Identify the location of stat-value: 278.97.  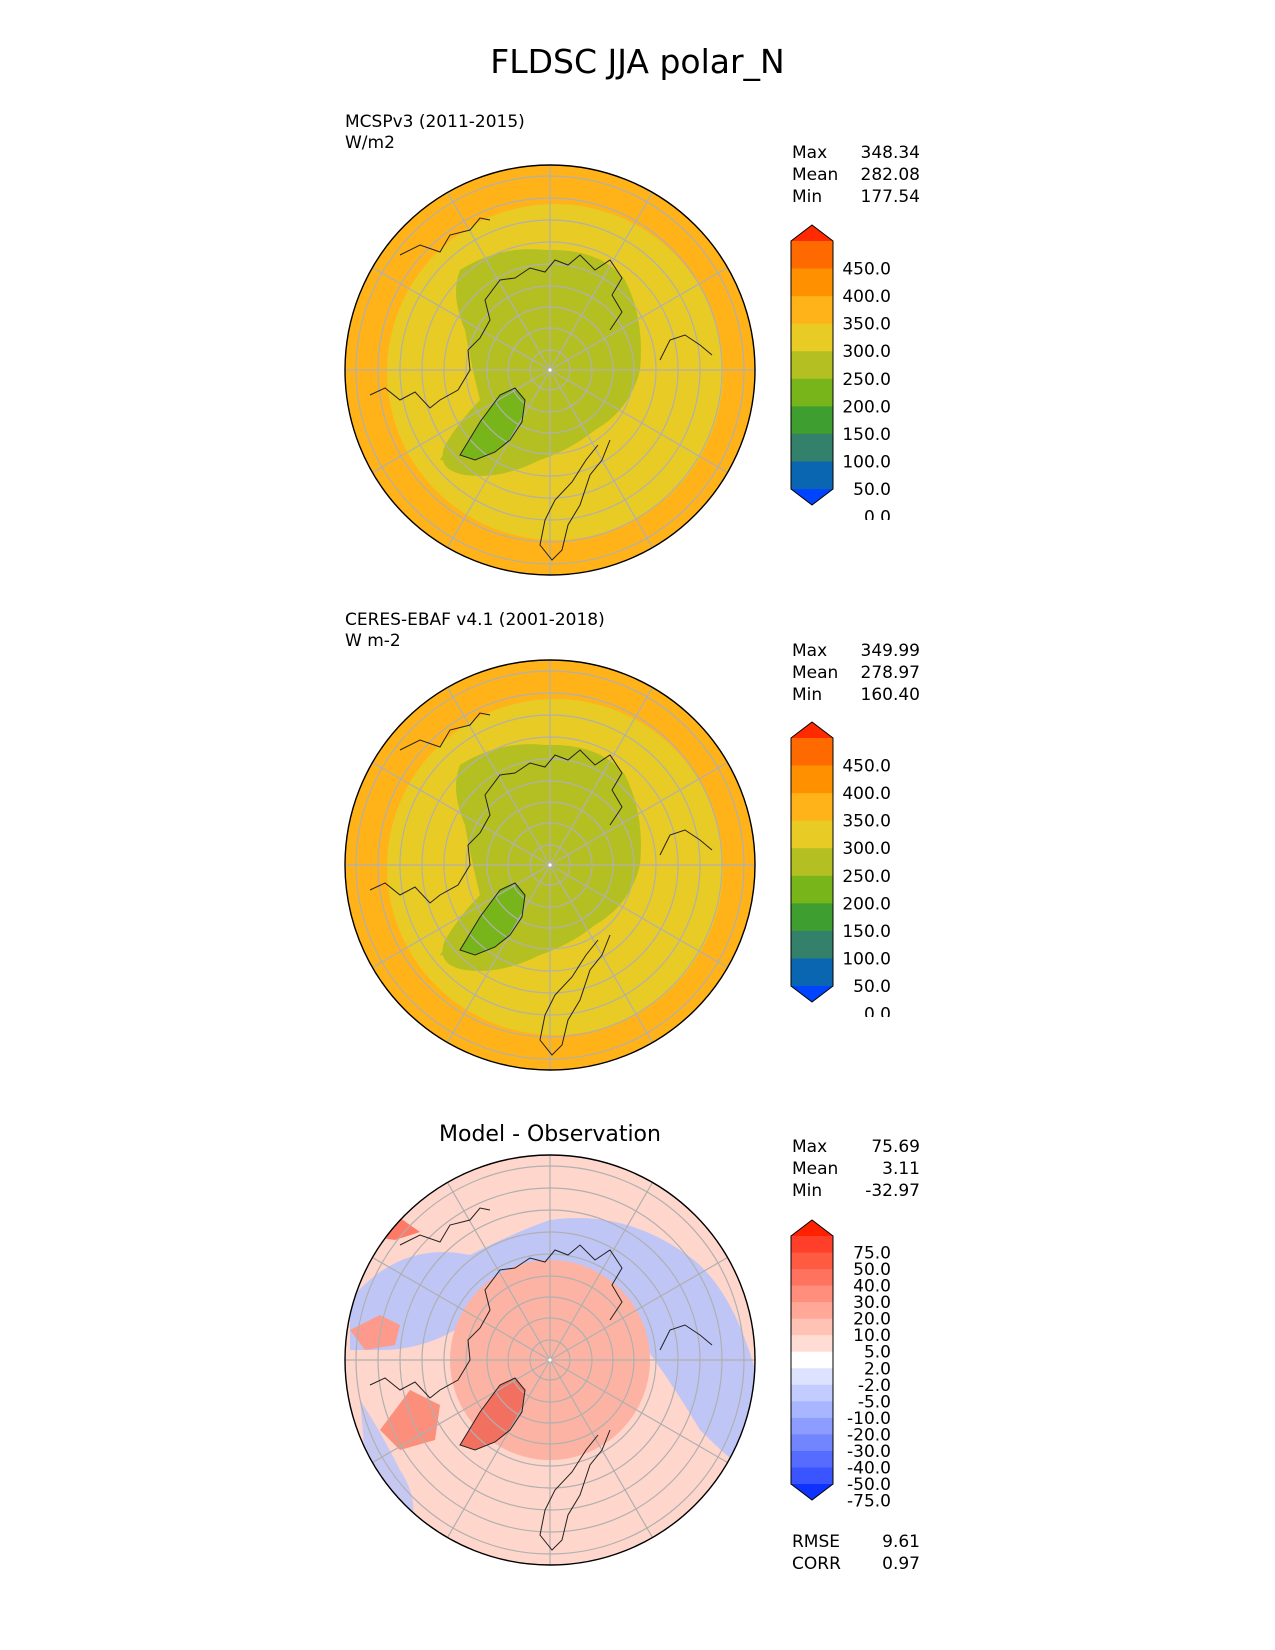
(890, 673).